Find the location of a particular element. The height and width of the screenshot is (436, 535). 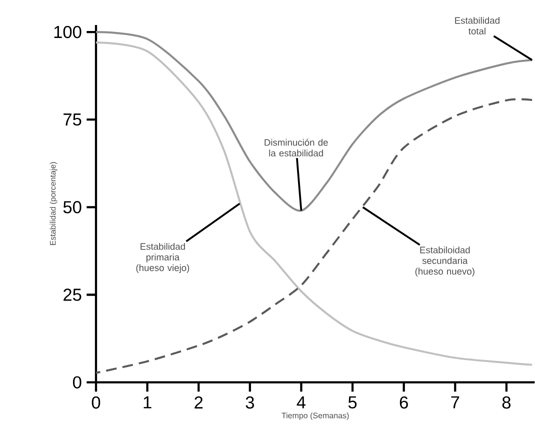

x-tick-label: 4 is located at coordinates (301, 402).